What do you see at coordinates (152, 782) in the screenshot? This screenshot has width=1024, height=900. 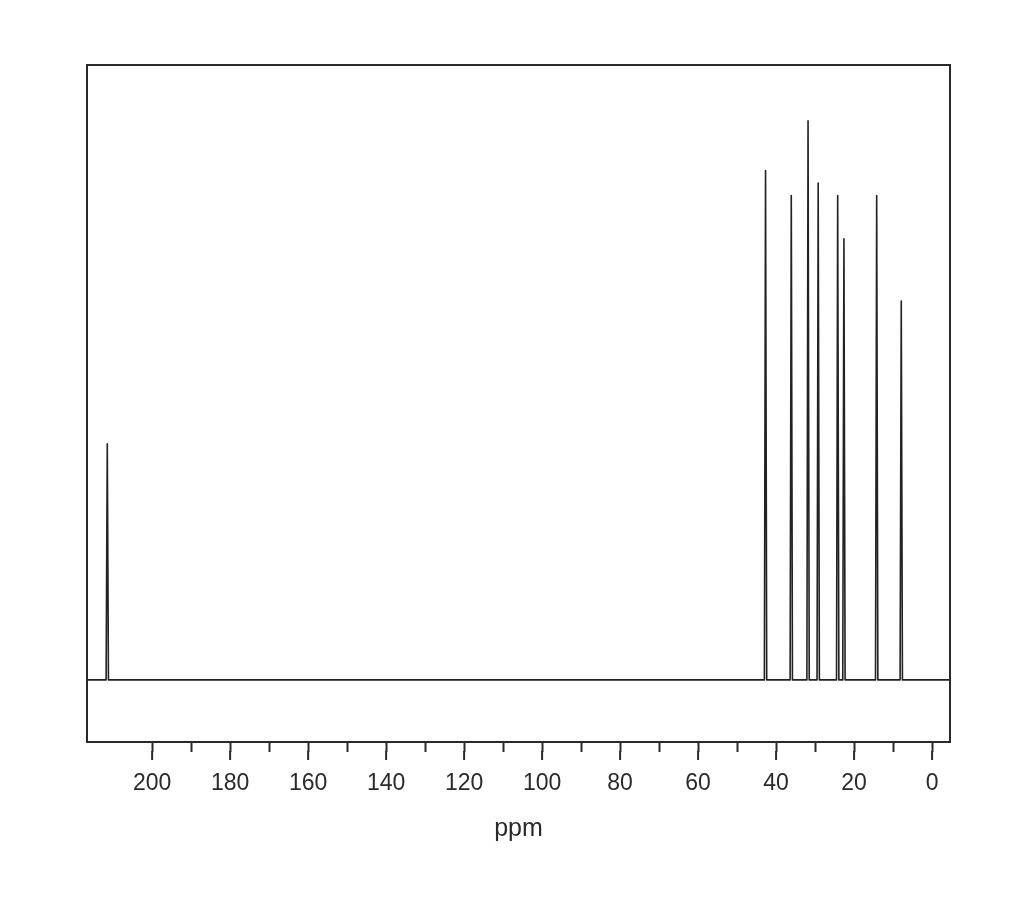 I see `x-tick-label: 200` at bounding box center [152, 782].